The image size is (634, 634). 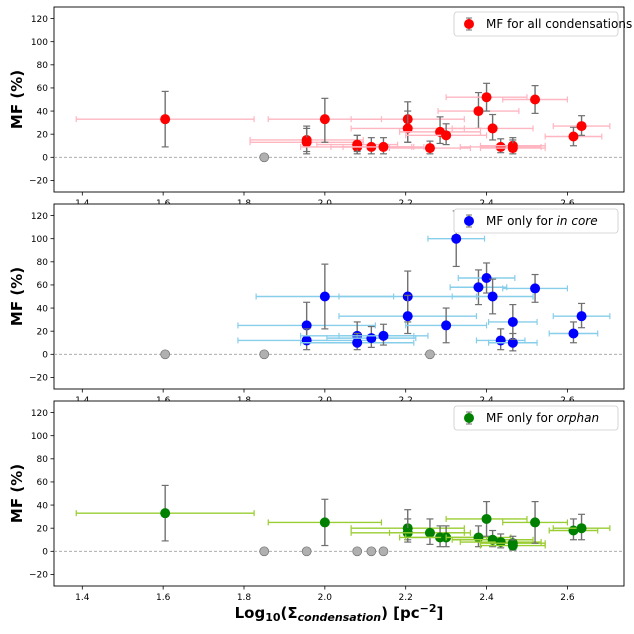 I want to click on legend: MF only for in core, so click(x=536, y=221).